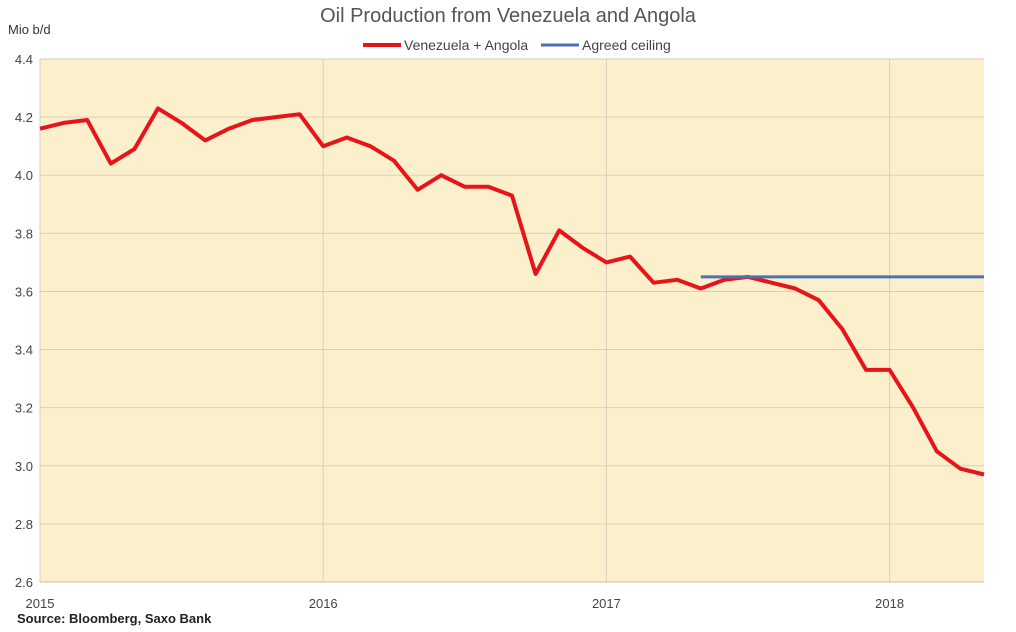 The height and width of the screenshot is (632, 1016). I want to click on y-tick-label: 2.8, so click(24, 524).